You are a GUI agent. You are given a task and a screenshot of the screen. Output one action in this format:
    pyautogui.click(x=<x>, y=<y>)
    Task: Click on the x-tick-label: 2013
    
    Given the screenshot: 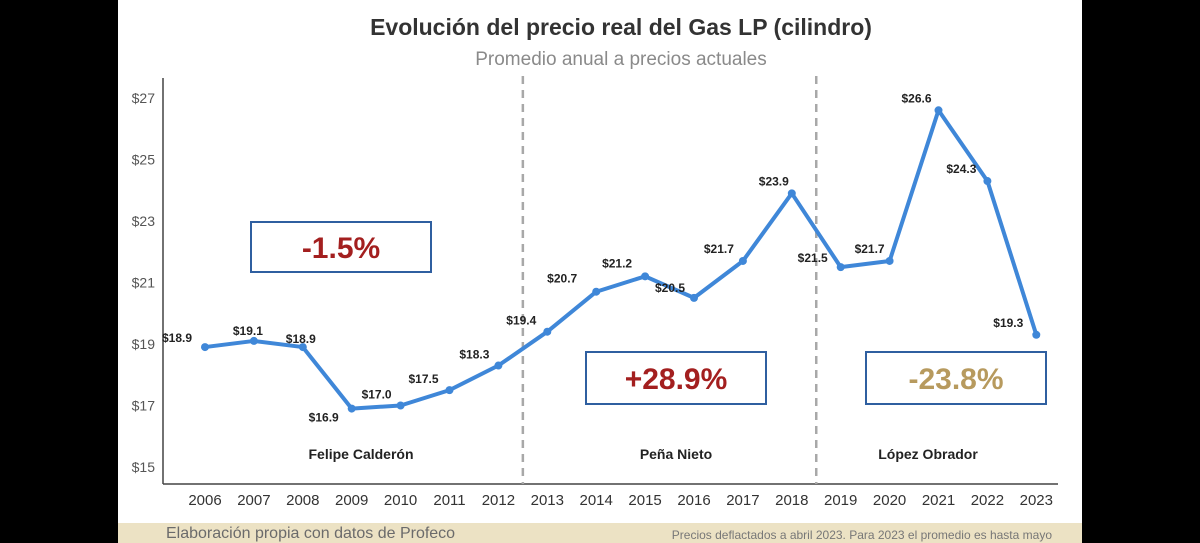 What is the action you would take?
    pyautogui.click(x=547, y=500)
    